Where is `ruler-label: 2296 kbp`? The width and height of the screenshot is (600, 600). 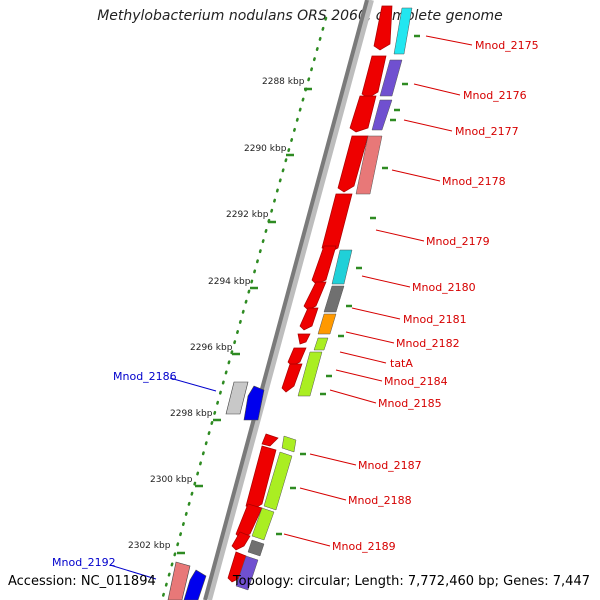
ruler-label: 2296 kbp is located at coordinates (211, 348).